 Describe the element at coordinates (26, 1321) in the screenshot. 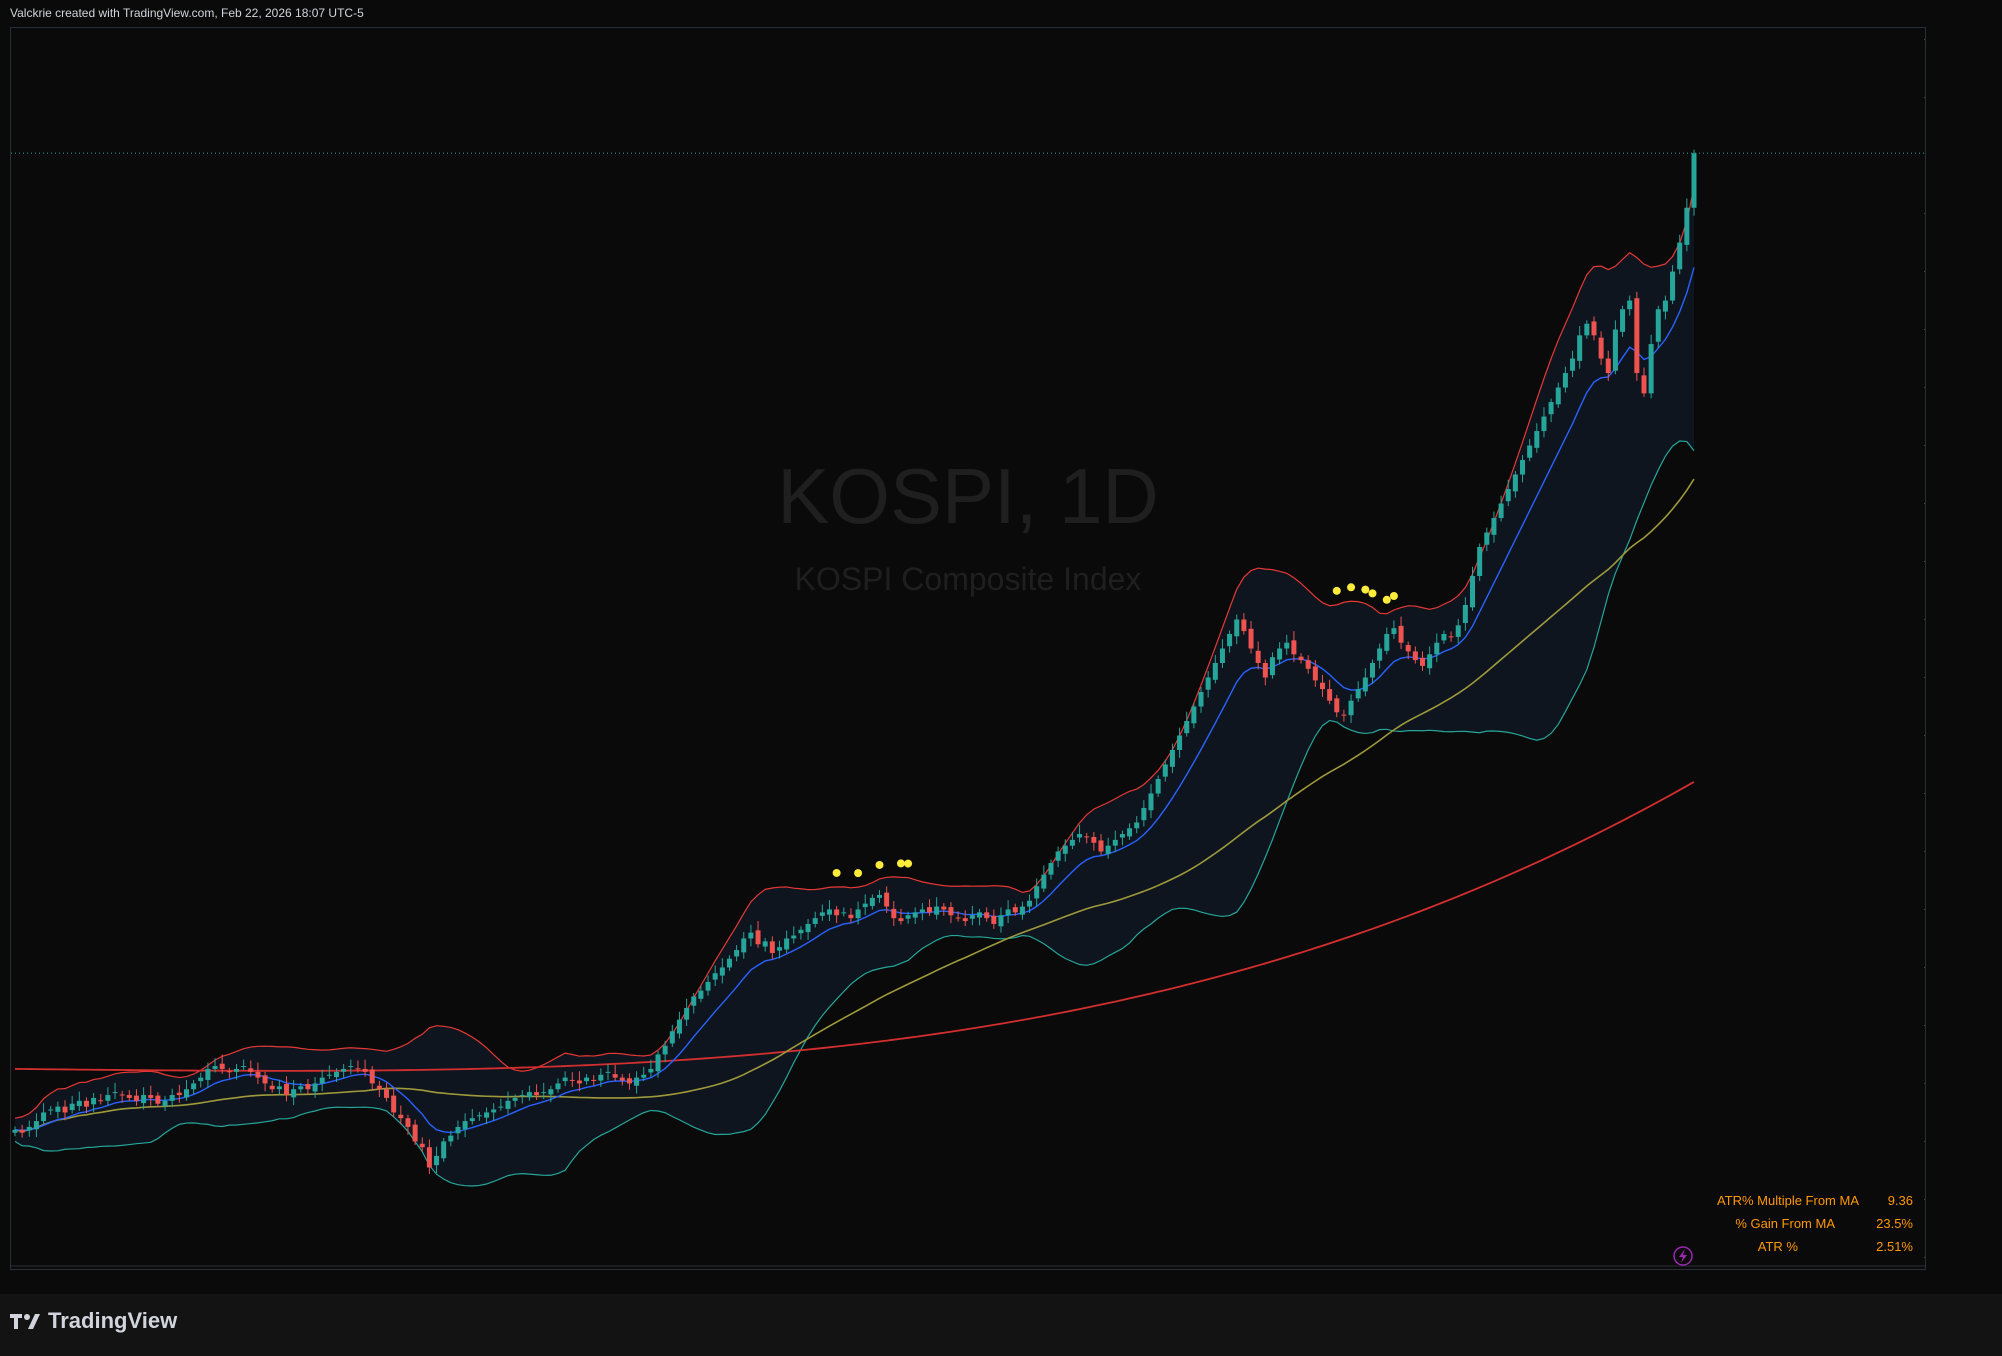

I see `tradingview-logo-icon` at that location.